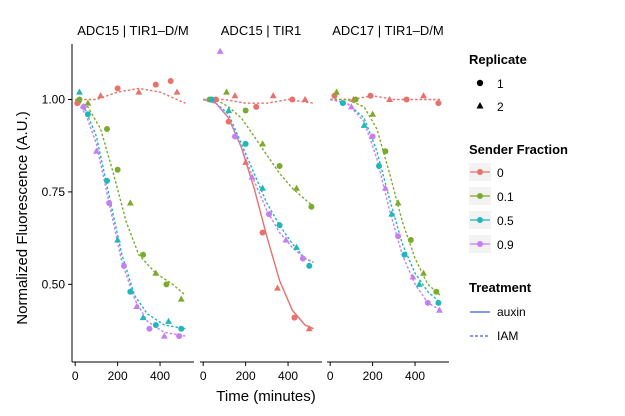  What do you see at coordinates (500, 107) in the screenshot?
I see `legend-replicate-item-2: 2` at bounding box center [500, 107].